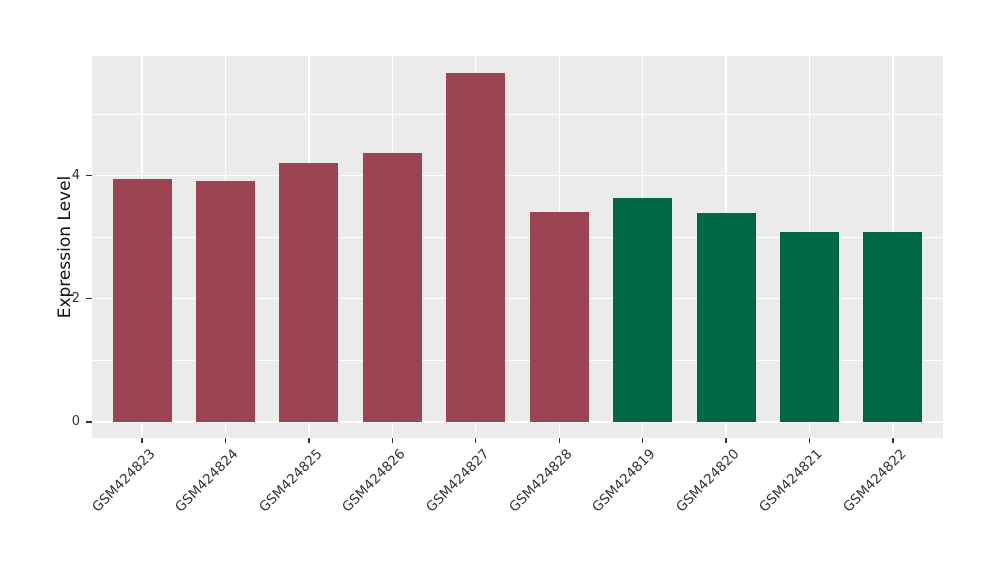 The height and width of the screenshot is (580, 1000). What do you see at coordinates (457, 481) in the screenshot?
I see `x-tick-label: GSM424827` at bounding box center [457, 481].